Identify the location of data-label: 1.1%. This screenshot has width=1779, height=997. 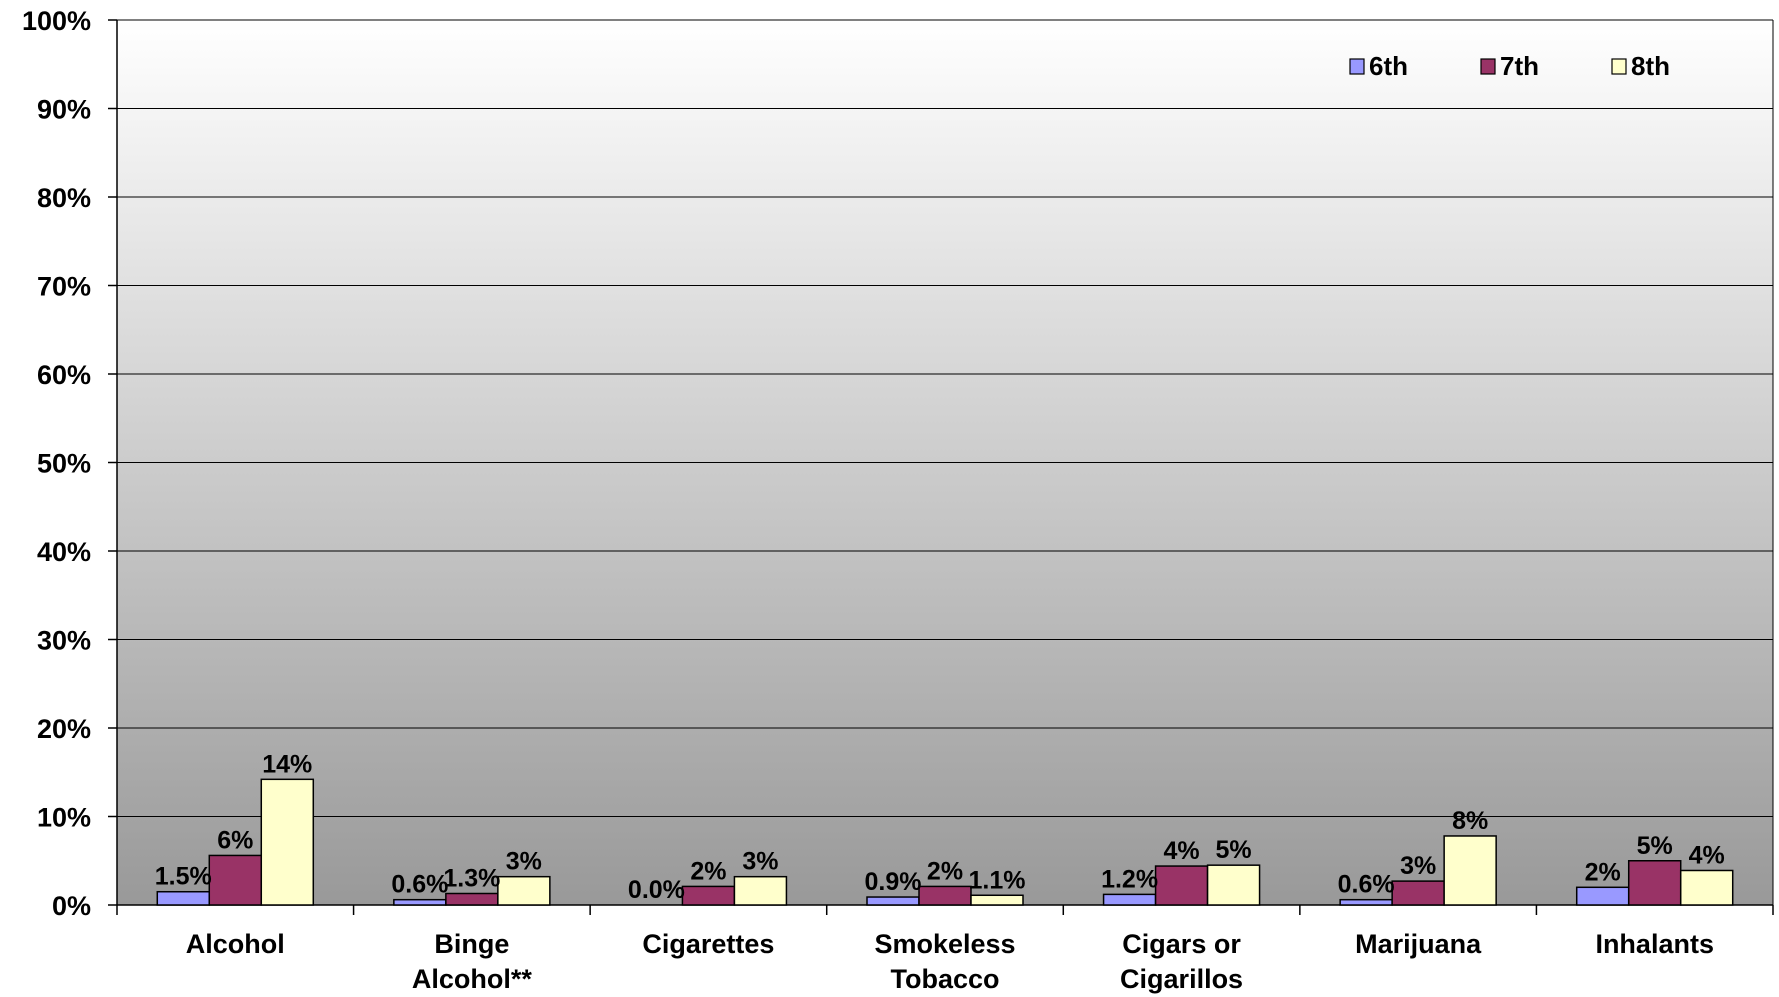
(997, 880).